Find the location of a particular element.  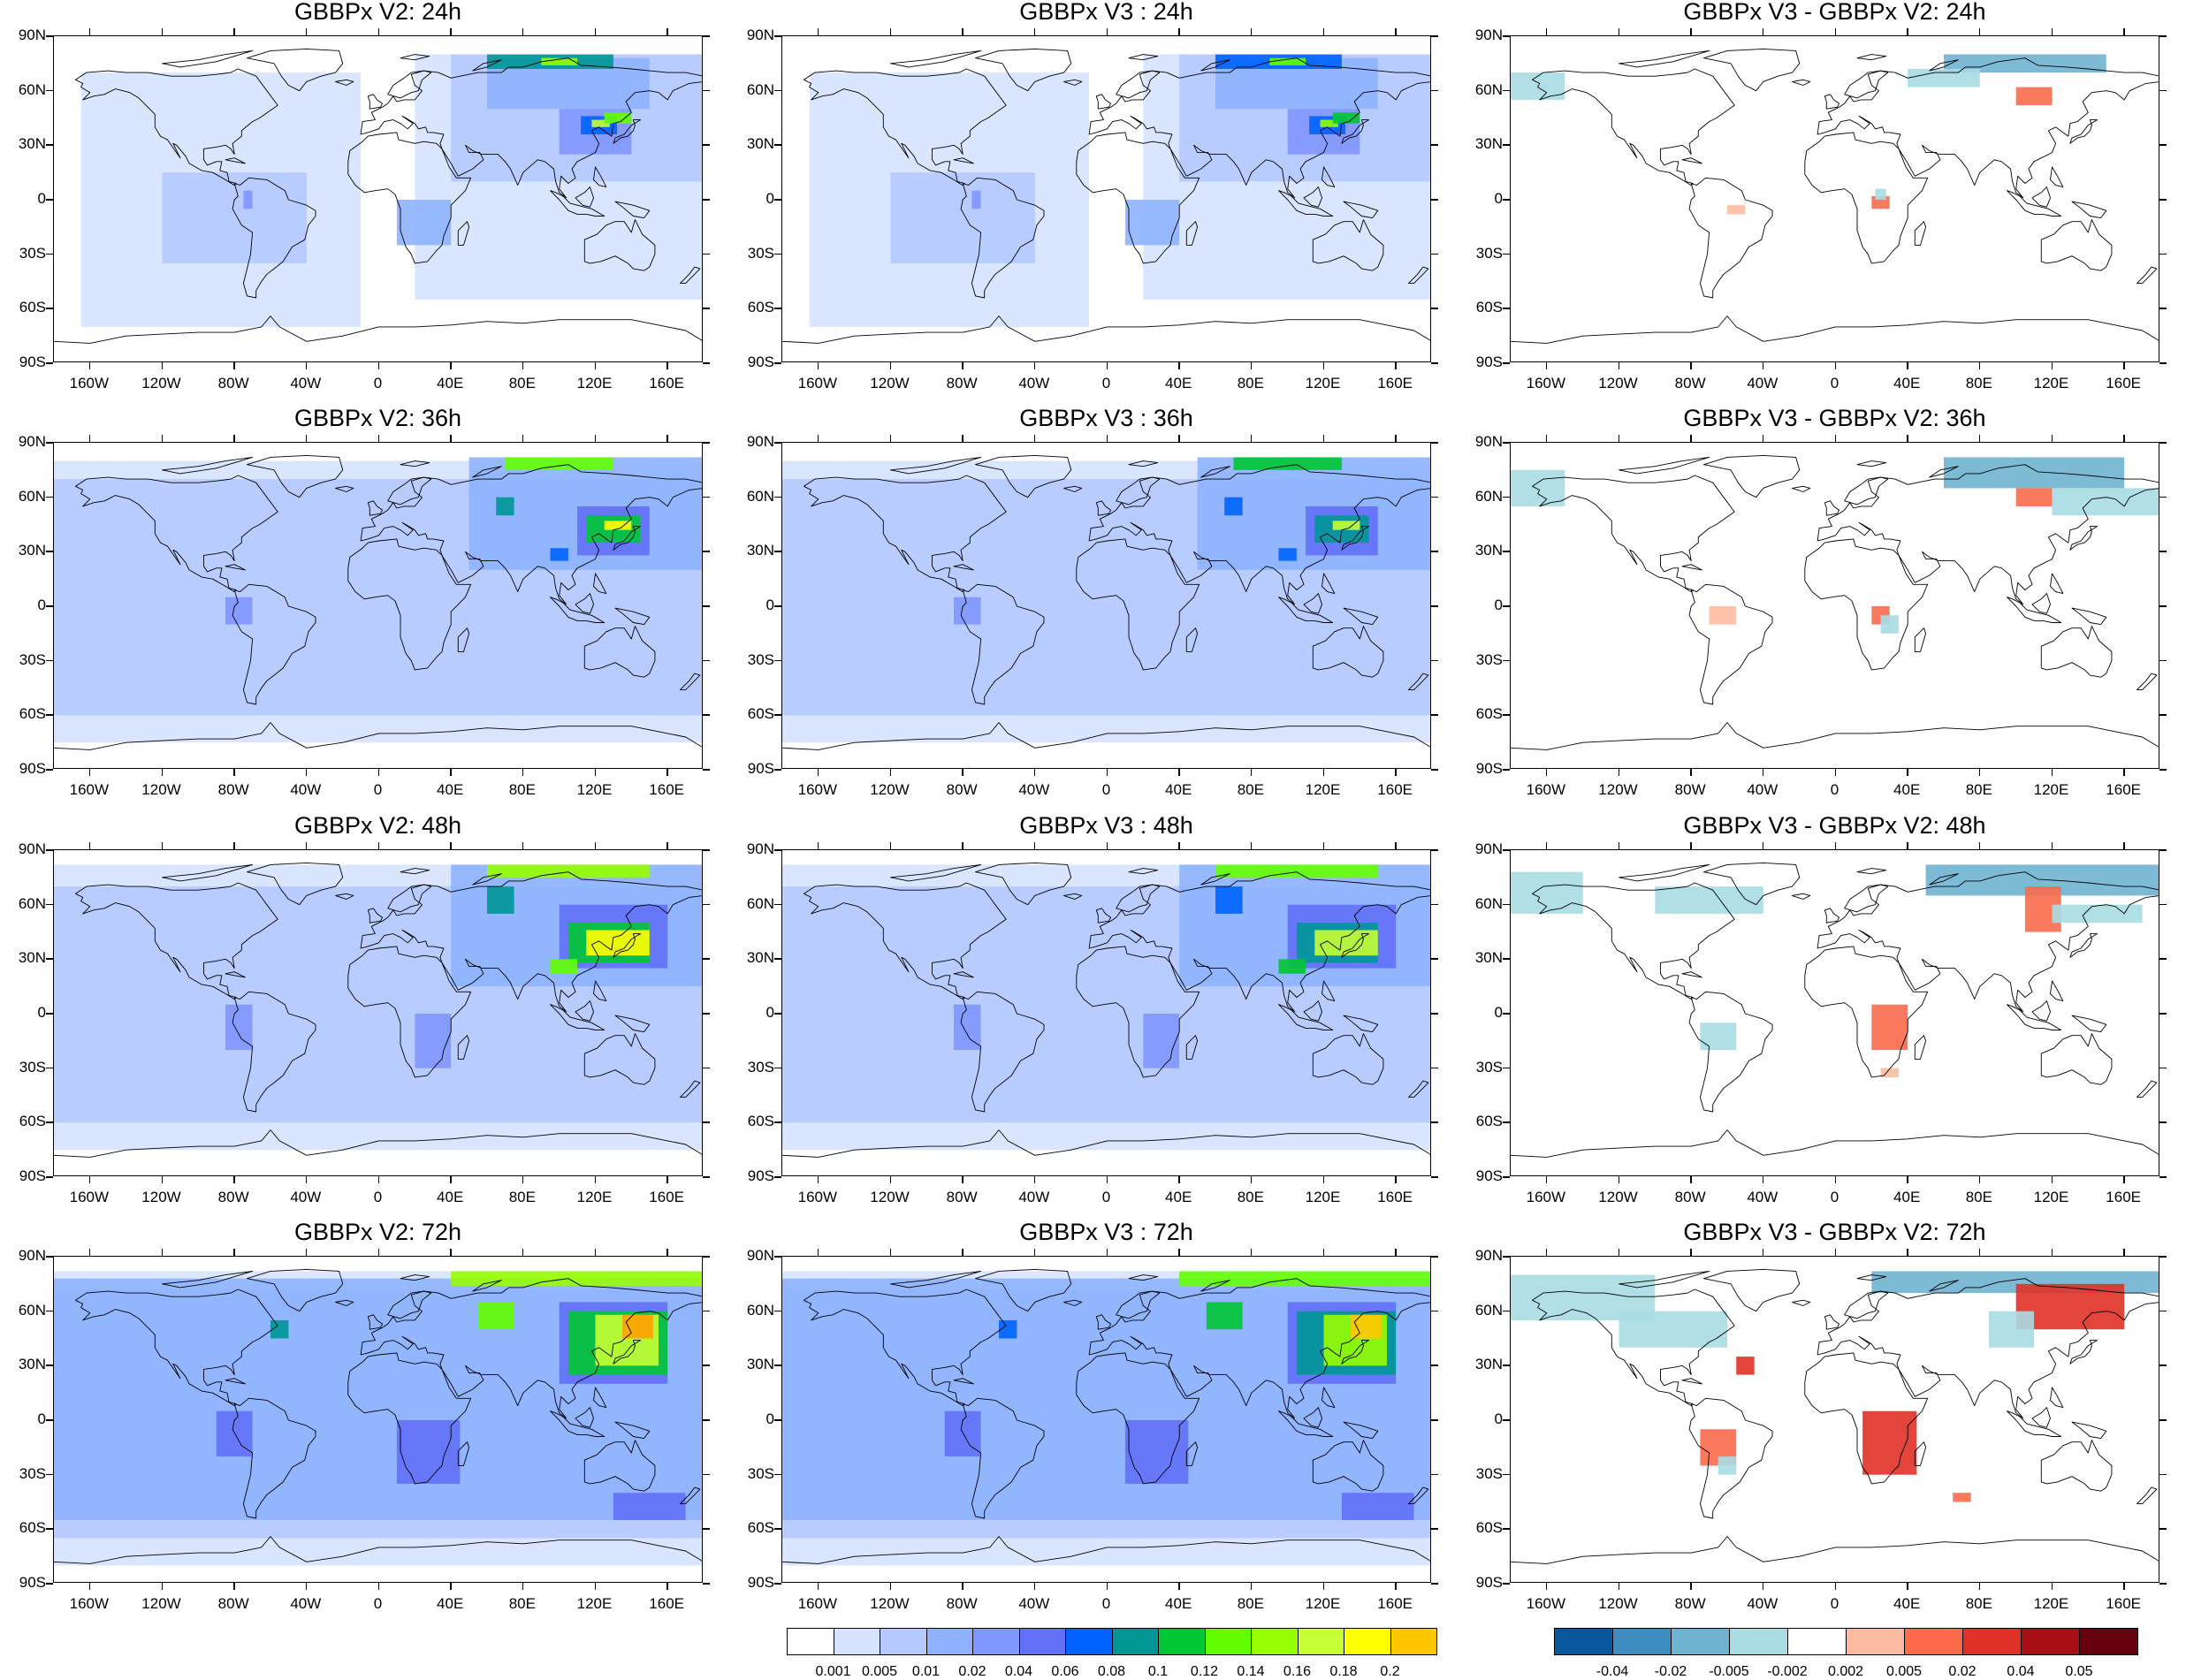

panel-title: GBBPx V3 : 72h is located at coordinates (1106, 1232).